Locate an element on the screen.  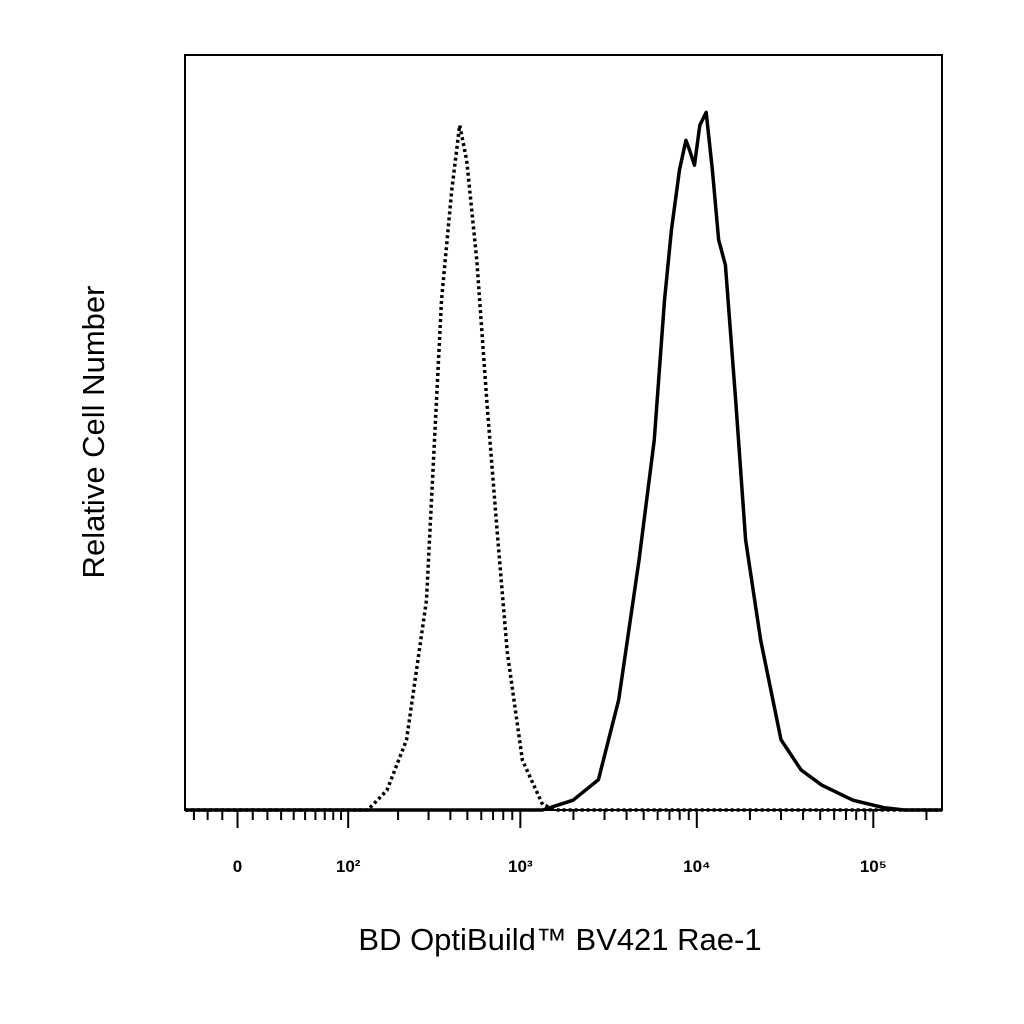
x-tick-label: 10² is located at coordinates (348, 866).